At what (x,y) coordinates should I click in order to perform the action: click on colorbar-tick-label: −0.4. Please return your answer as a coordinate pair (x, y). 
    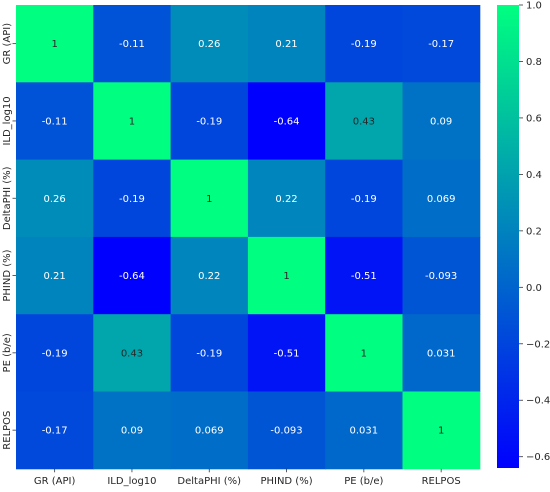
    Looking at the image, I should click on (538, 401).